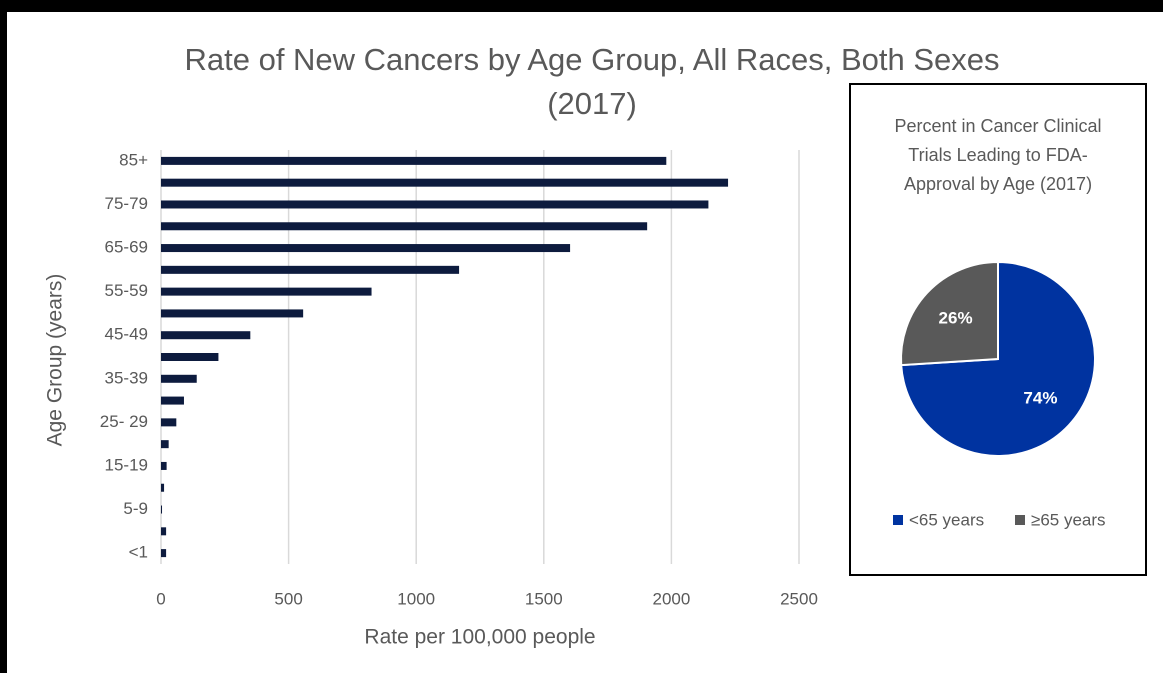  I want to click on legend-label: ≥65 years, so click(1068, 519).